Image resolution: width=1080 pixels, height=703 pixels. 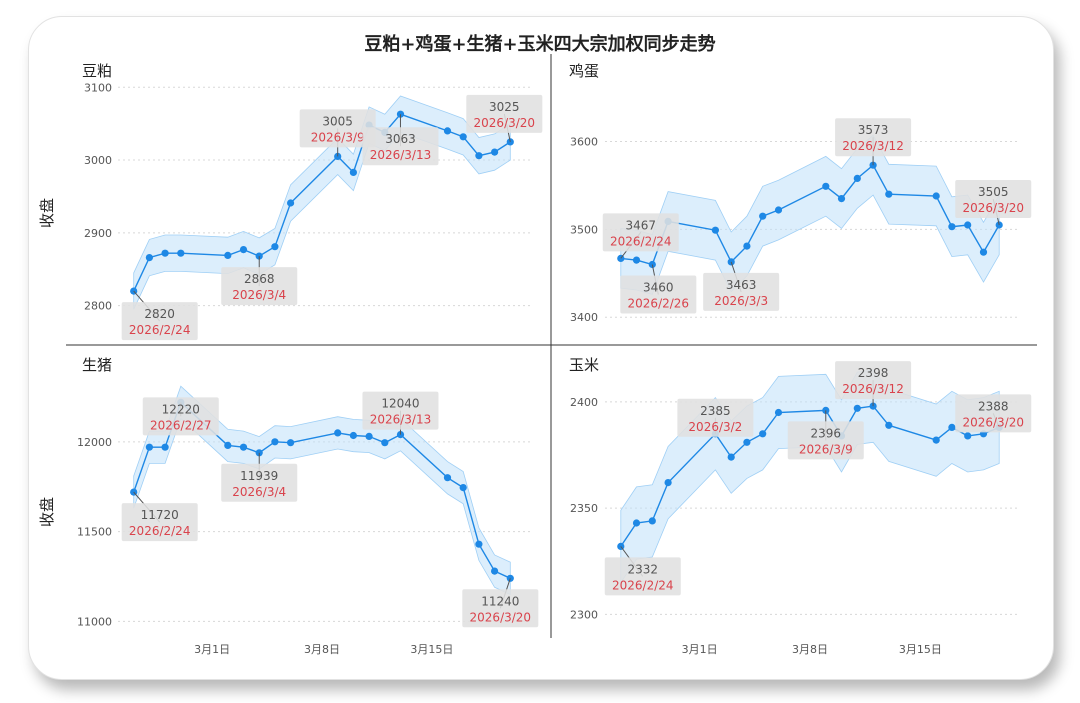 What do you see at coordinates (642, 569) in the screenshot?
I see `annotation-value: 2332` at bounding box center [642, 569].